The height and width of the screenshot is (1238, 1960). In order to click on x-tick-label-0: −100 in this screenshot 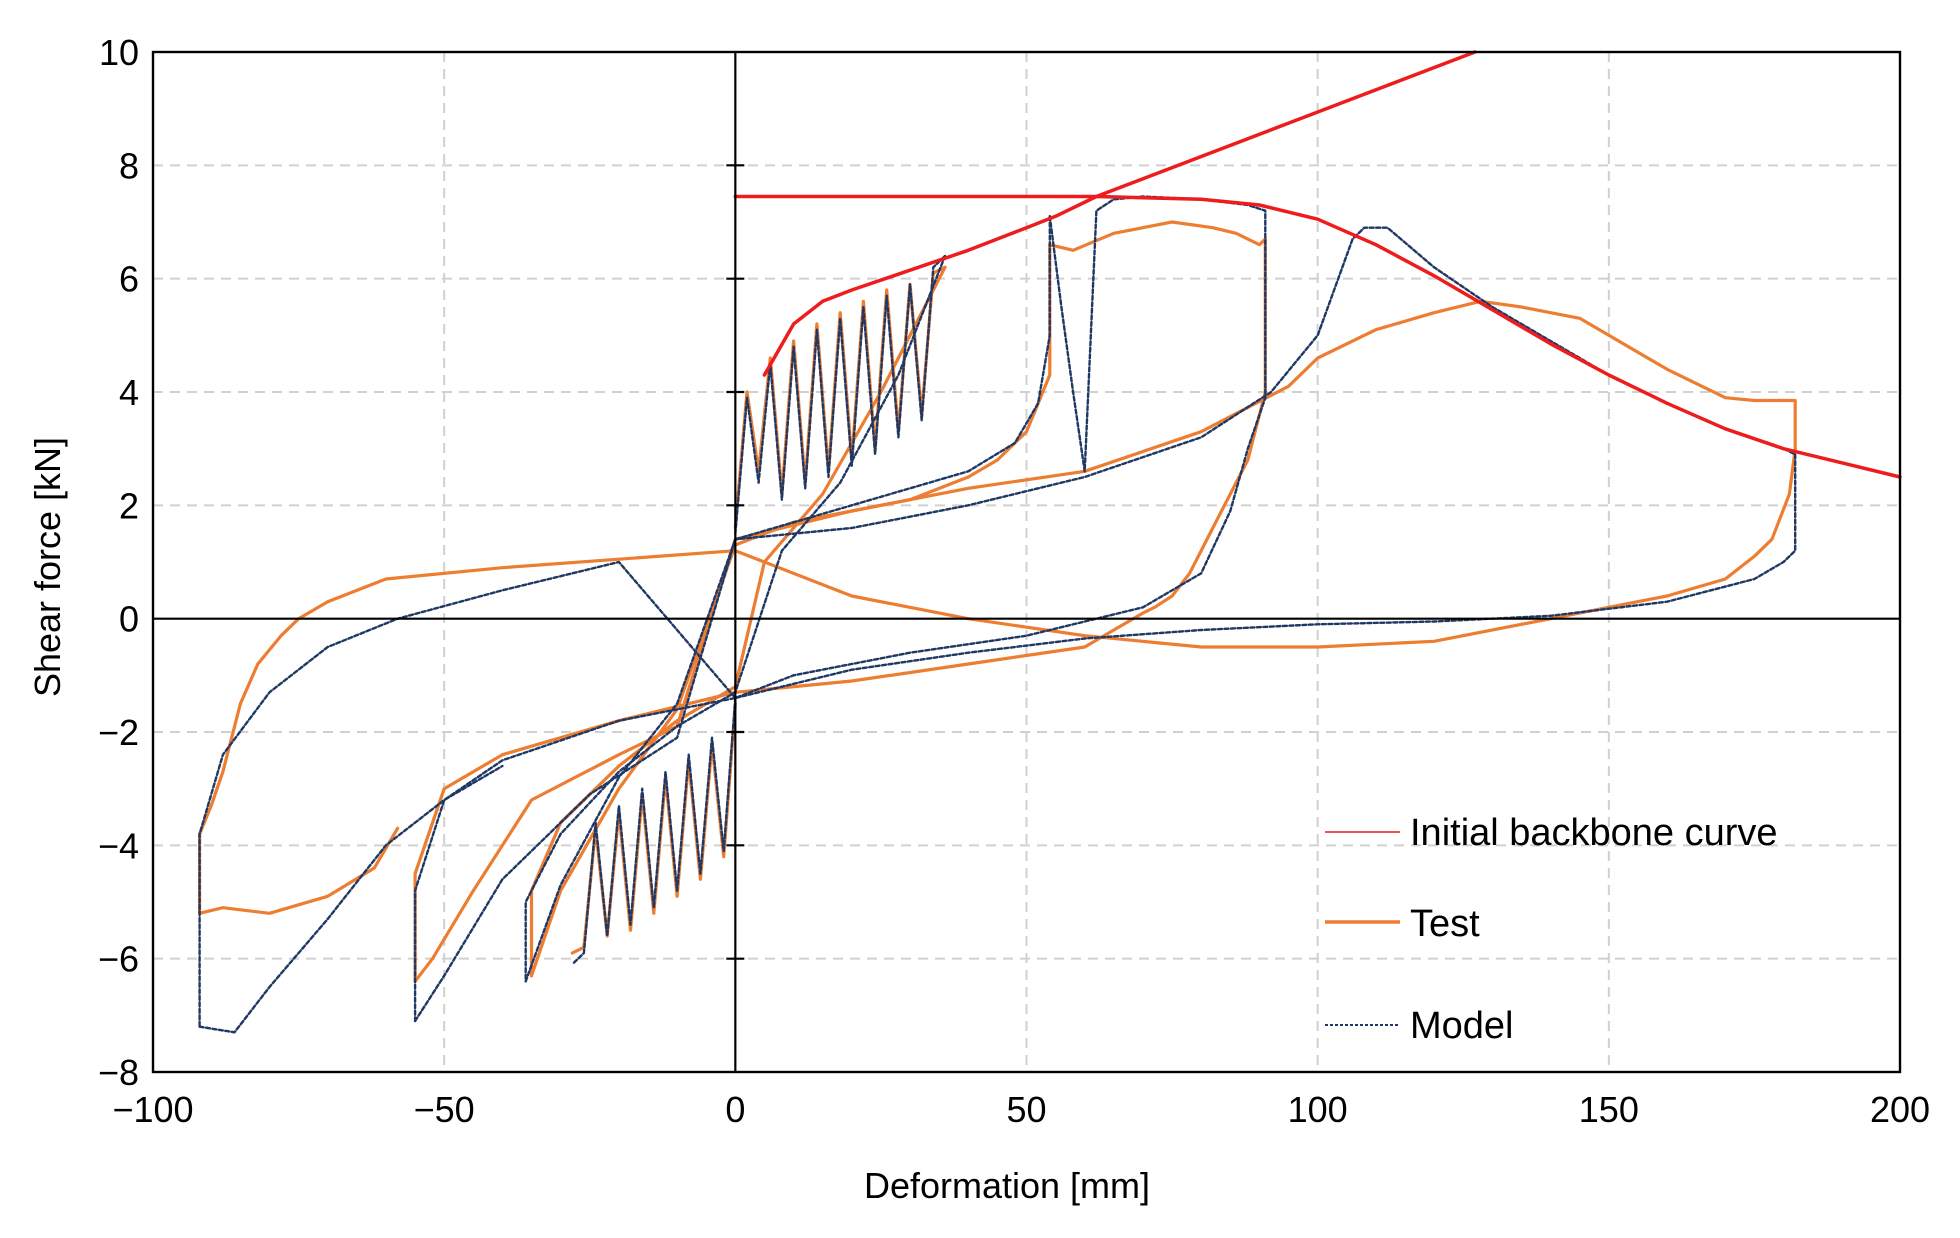, I will do `click(152, 1109)`.